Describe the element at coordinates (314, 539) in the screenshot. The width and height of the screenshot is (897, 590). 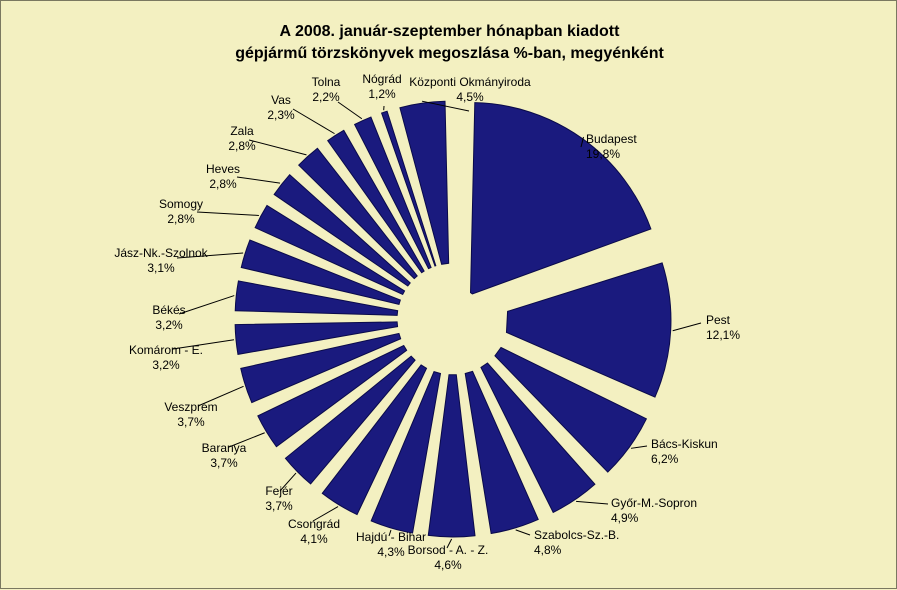
I see `slice-label-value: 4,1%` at that location.